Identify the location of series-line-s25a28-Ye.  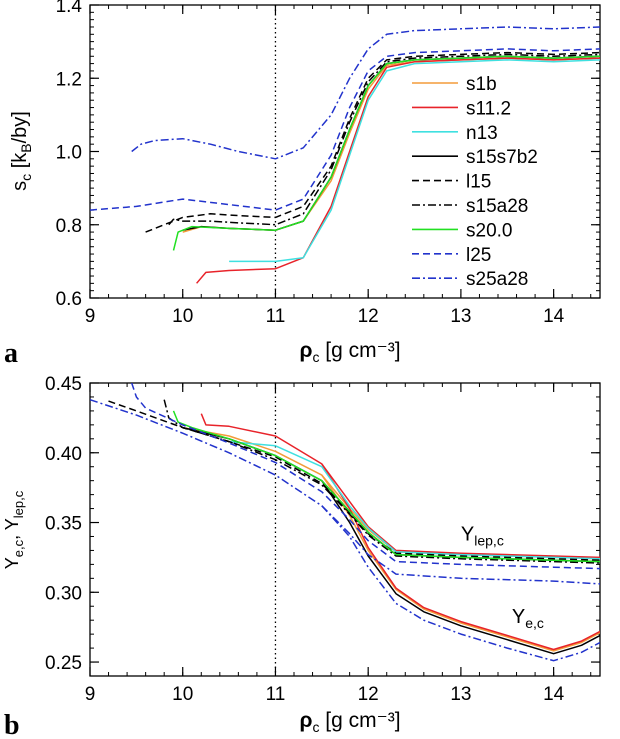
(460, 583).